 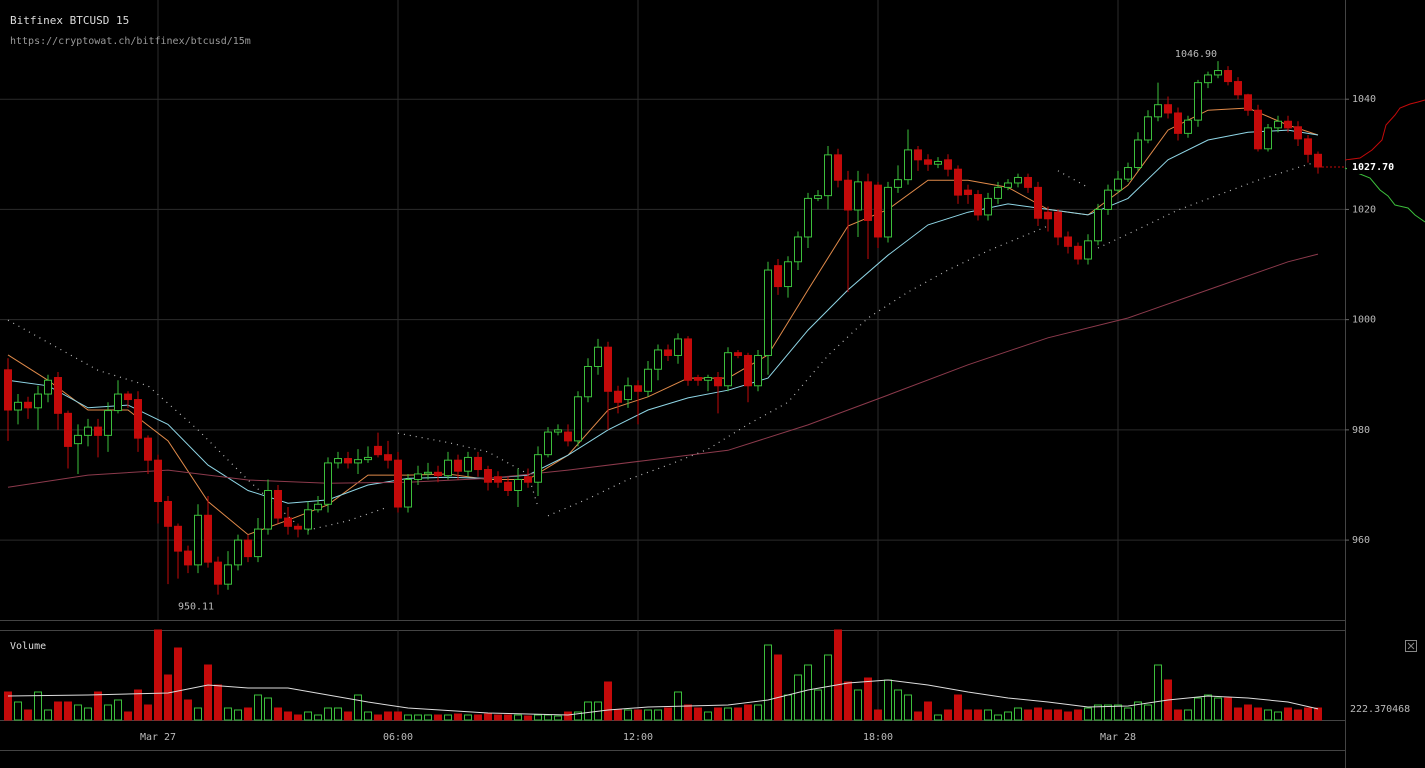 I want to click on y-tick-label: 1020, so click(x=1364, y=209).